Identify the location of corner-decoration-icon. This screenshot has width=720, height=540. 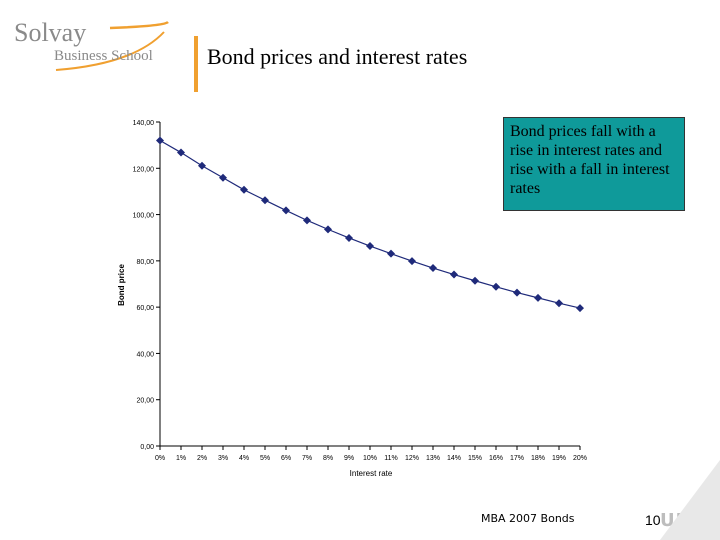
(690, 500).